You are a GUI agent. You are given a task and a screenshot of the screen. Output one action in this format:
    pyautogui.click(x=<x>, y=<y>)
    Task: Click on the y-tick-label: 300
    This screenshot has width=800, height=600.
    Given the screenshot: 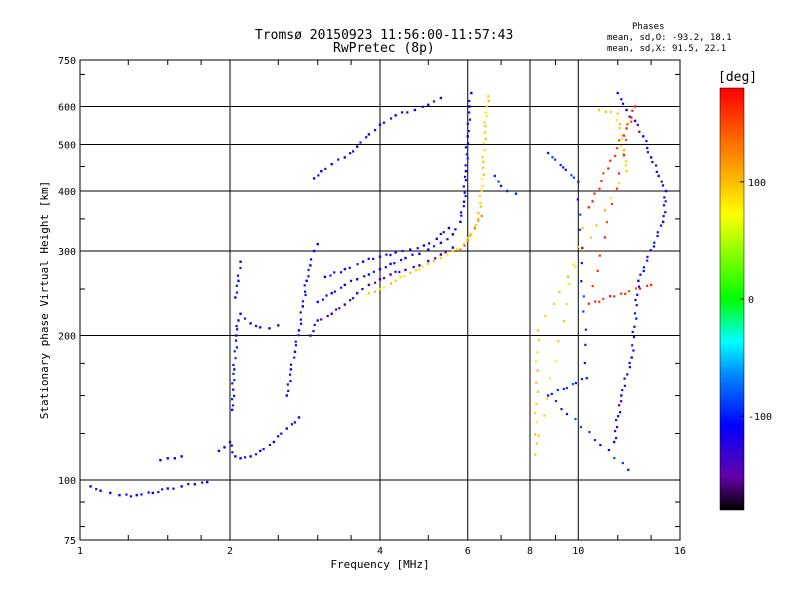 What is the action you would take?
    pyautogui.click(x=67, y=252)
    